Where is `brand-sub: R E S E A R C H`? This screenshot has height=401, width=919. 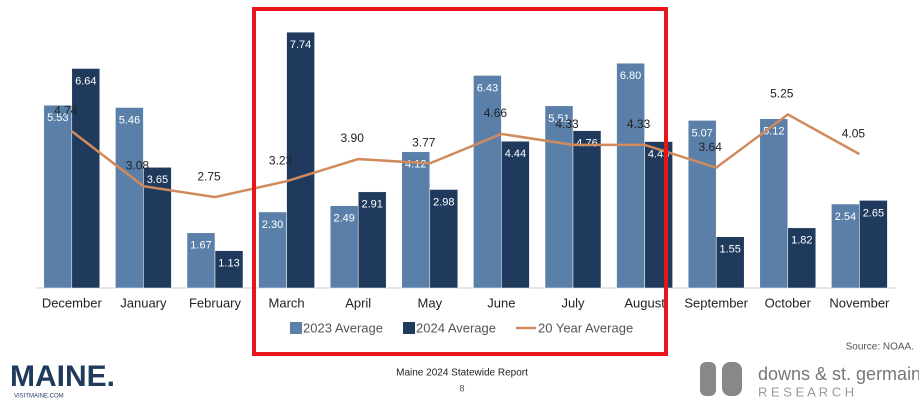
brand-sub: R E S E A R C H is located at coordinates (806, 391).